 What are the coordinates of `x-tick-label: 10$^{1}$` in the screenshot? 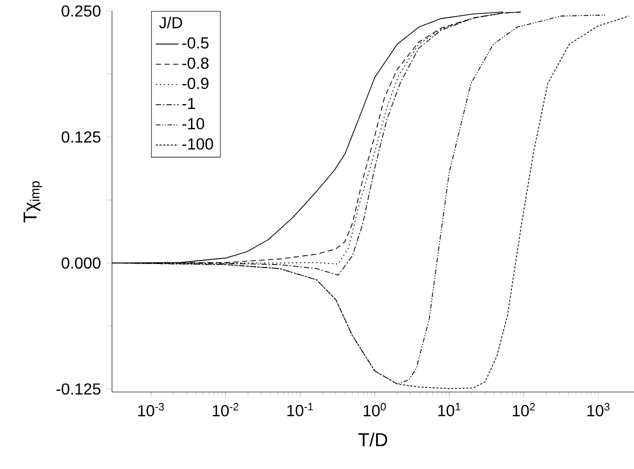 It's located at (449, 409).